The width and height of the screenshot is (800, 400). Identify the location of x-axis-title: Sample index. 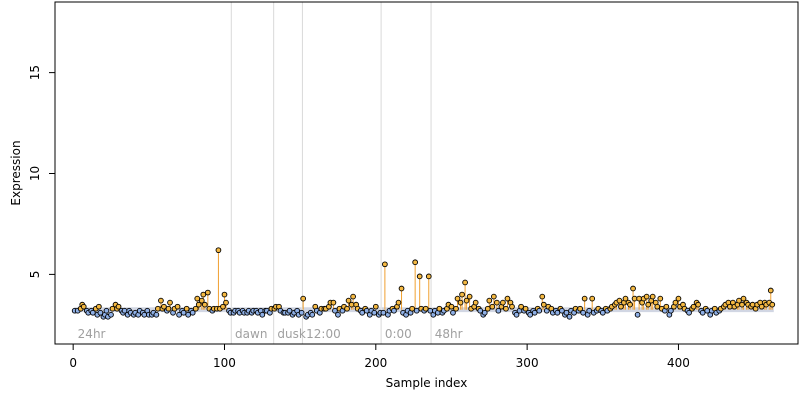
(427, 383).